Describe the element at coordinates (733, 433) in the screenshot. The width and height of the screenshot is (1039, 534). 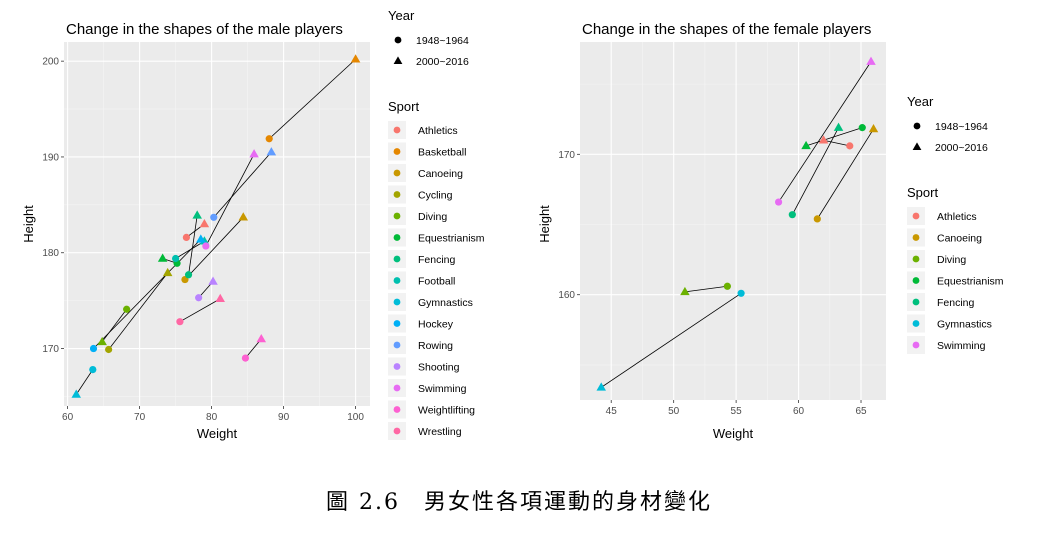
I see `female-x-axis-title: Weight` at that location.